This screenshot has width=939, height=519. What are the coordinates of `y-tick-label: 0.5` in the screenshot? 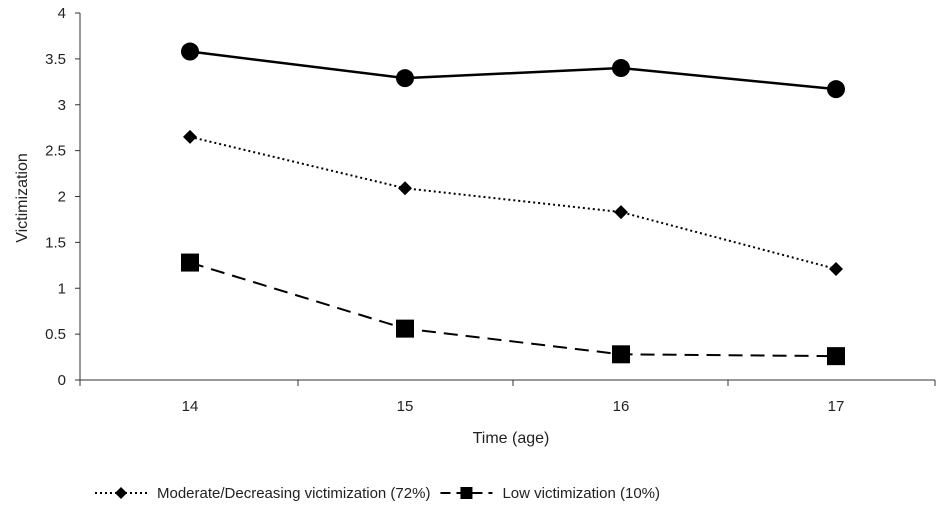 It's located at (55, 334).